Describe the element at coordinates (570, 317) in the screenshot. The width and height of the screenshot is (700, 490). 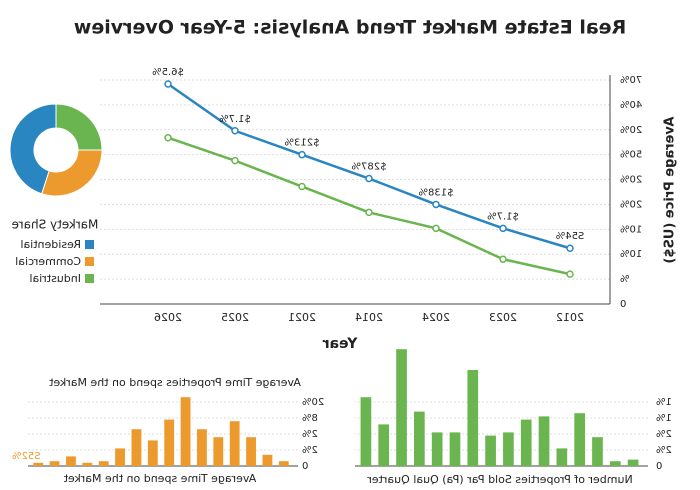
I see `x-tick-label: 2012` at that location.